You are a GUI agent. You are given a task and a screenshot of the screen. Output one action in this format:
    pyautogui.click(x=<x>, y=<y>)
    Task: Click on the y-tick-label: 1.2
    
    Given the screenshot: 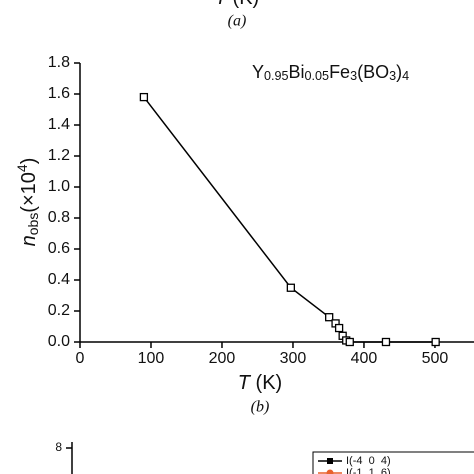 What is the action you would take?
    pyautogui.click(x=59, y=155)
    